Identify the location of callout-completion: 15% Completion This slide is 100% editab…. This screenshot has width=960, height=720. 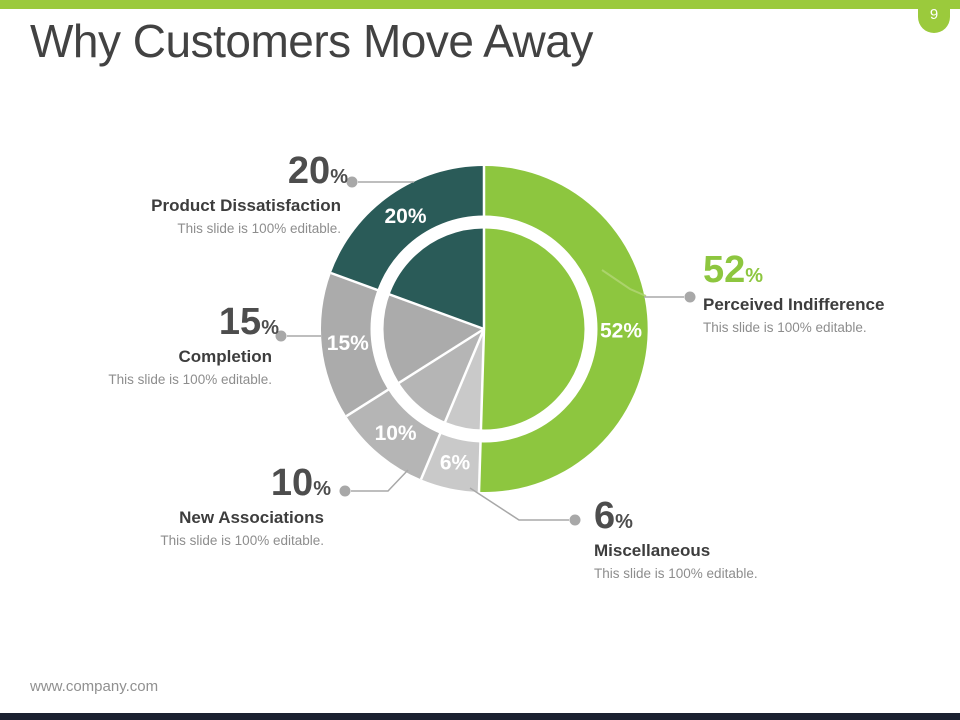
(193, 345).